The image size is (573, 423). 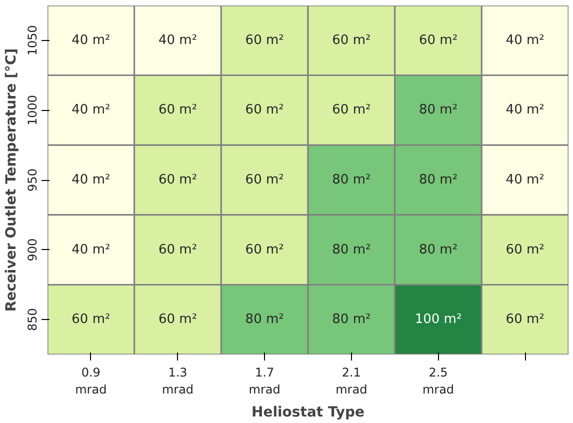 I want to click on y-axis-title: Receiver Outlet Temperature [°C], so click(x=12, y=180).